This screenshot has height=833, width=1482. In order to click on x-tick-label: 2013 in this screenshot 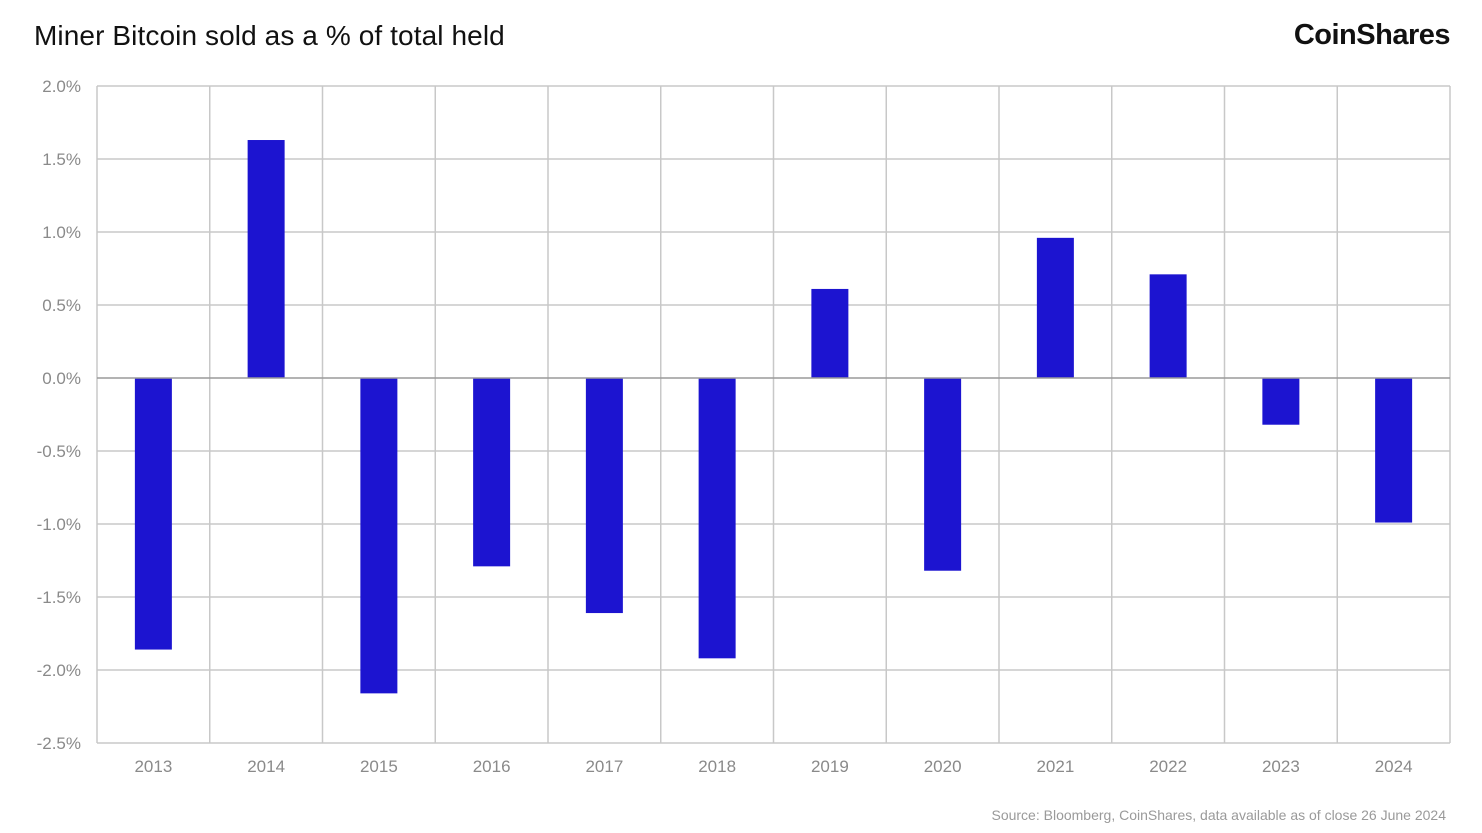, I will do `click(153, 766)`.